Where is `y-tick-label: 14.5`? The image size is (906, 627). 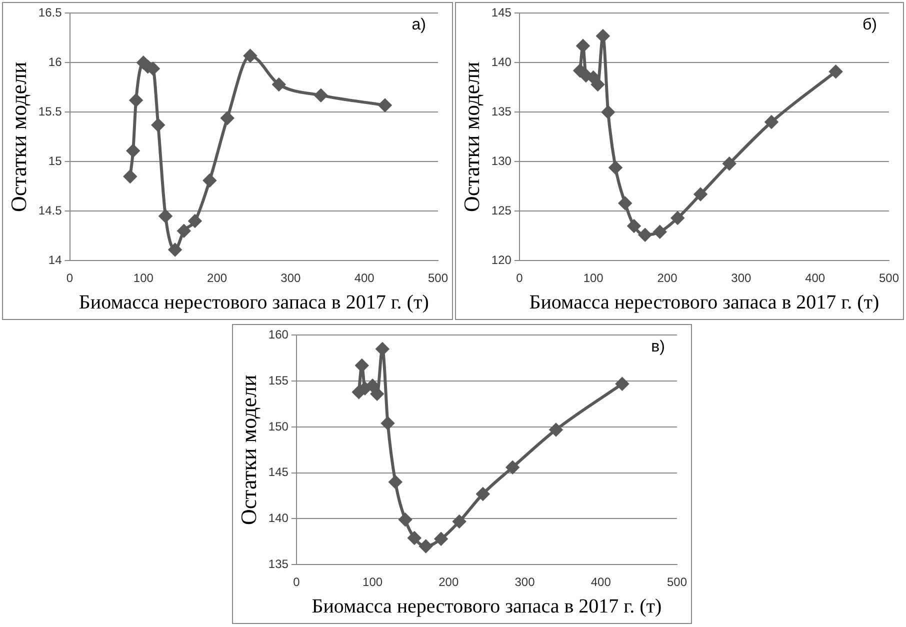
y-tick-label: 14.5 is located at coordinates (50, 210).